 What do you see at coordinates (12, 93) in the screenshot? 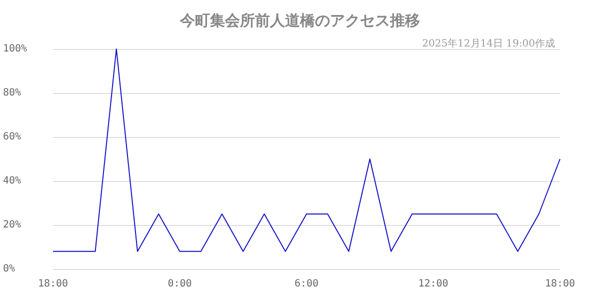
I see `y-tick-label: 80%` at bounding box center [12, 93].